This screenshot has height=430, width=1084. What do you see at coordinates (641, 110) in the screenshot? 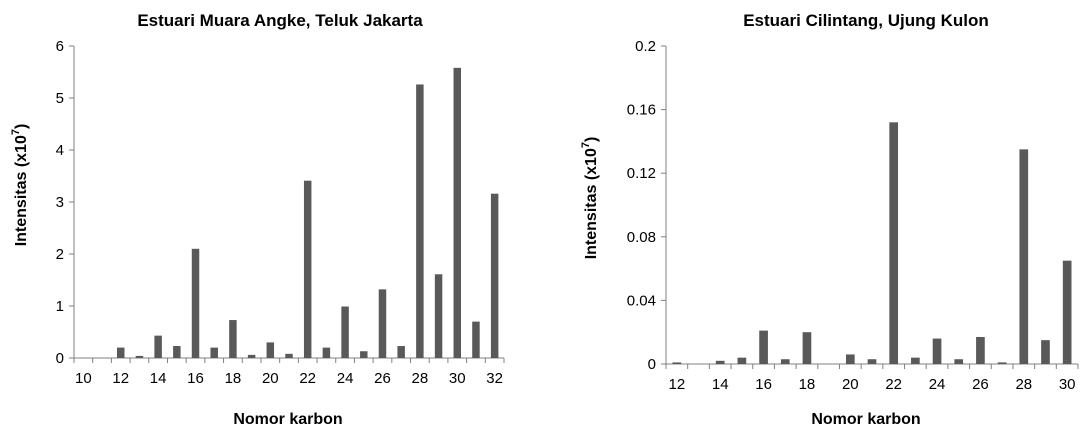
I see `y-tick-label: 0.16` at bounding box center [641, 110].